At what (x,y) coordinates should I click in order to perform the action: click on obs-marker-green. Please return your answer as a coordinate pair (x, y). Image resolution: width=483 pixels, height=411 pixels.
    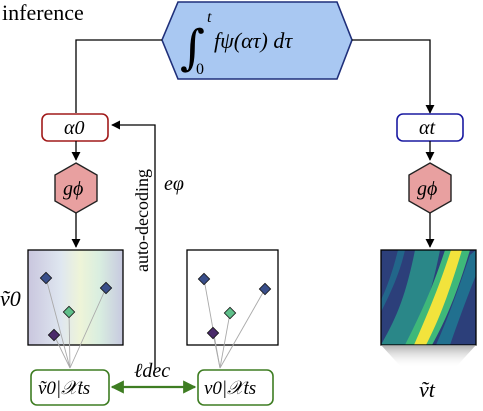
    Looking at the image, I should click on (230, 313).